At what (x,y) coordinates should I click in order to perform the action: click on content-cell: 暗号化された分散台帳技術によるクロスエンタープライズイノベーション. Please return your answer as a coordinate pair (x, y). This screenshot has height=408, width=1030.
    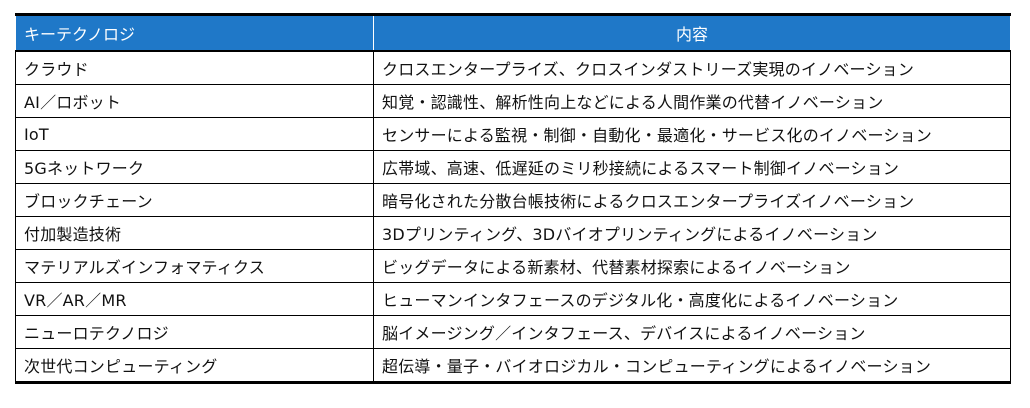
    Looking at the image, I should click on (692, 200).